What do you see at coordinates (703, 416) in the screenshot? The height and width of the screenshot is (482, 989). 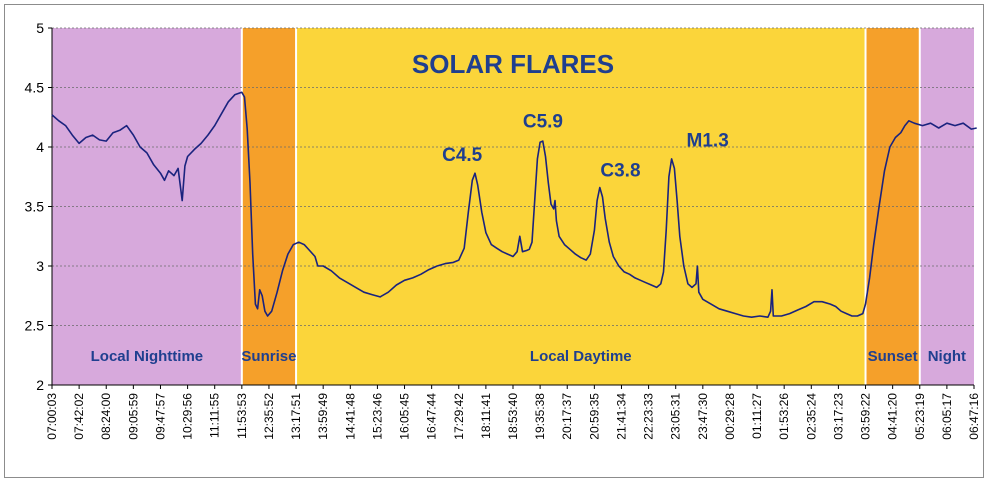 I see `x-tick-label: 23:47:30` at bounding box center [703, 416].